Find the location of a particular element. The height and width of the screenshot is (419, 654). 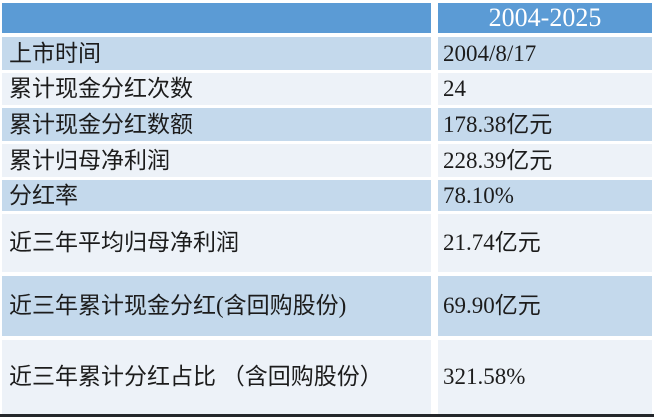

row-label: 近三年平均归母净利润 is located at coordinates (216, 243).